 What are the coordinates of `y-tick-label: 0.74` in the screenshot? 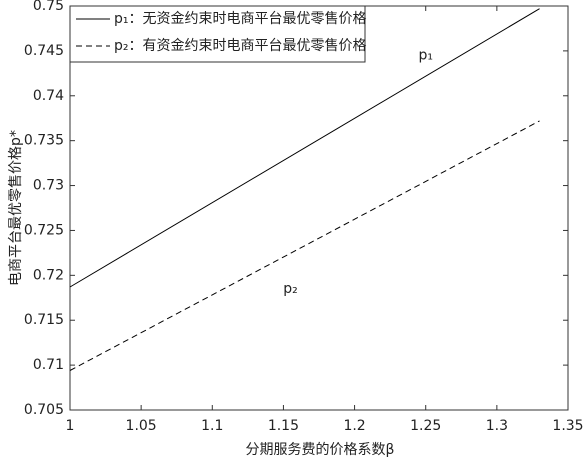 It's located at (48, 96).